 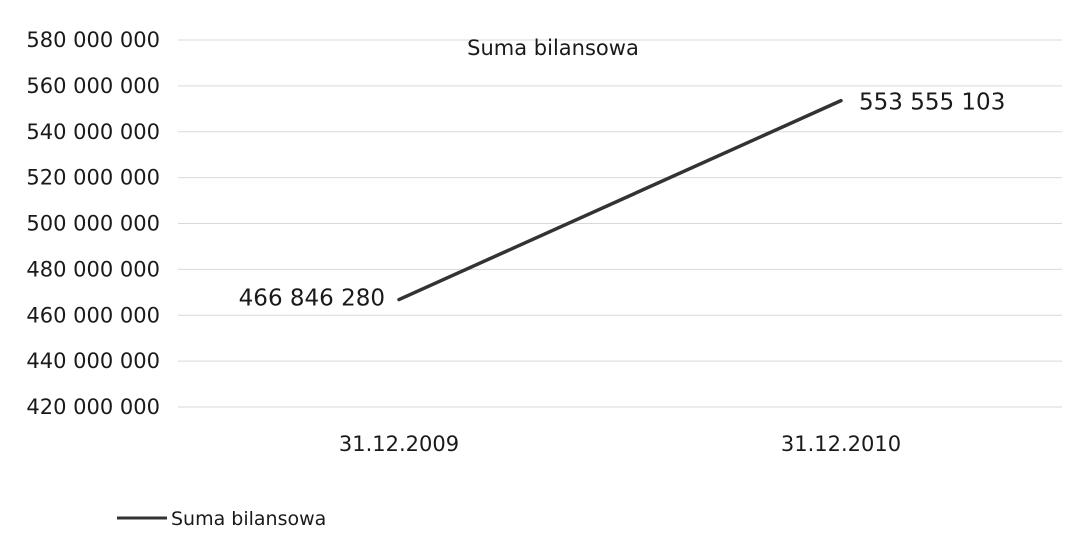 I want to click on y-tick-label: 420 000 000, so click(x=93, y=407).